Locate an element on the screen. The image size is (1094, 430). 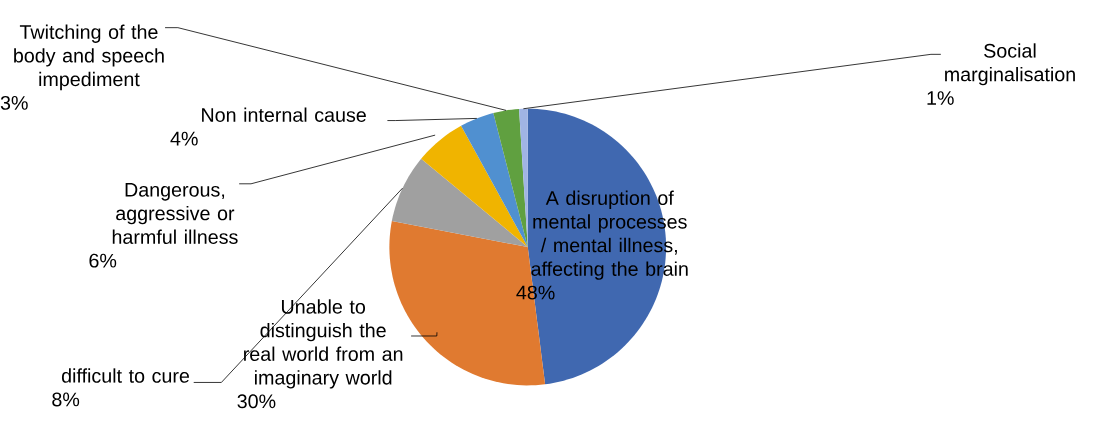
slice-label: Twitching of the body and speech impediment is located at coordinates (89, 57).